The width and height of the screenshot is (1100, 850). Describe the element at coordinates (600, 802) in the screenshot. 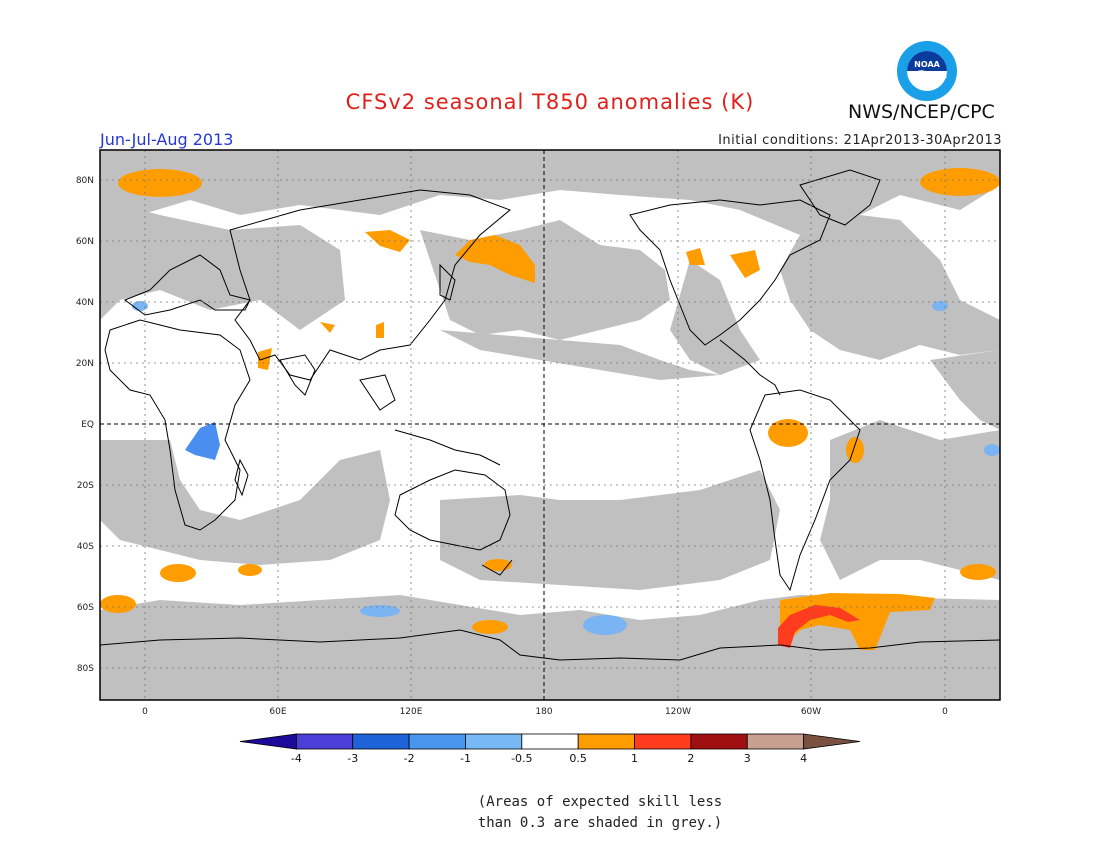

I see `skill-note-line: (Areas of expected skill less` at that location.